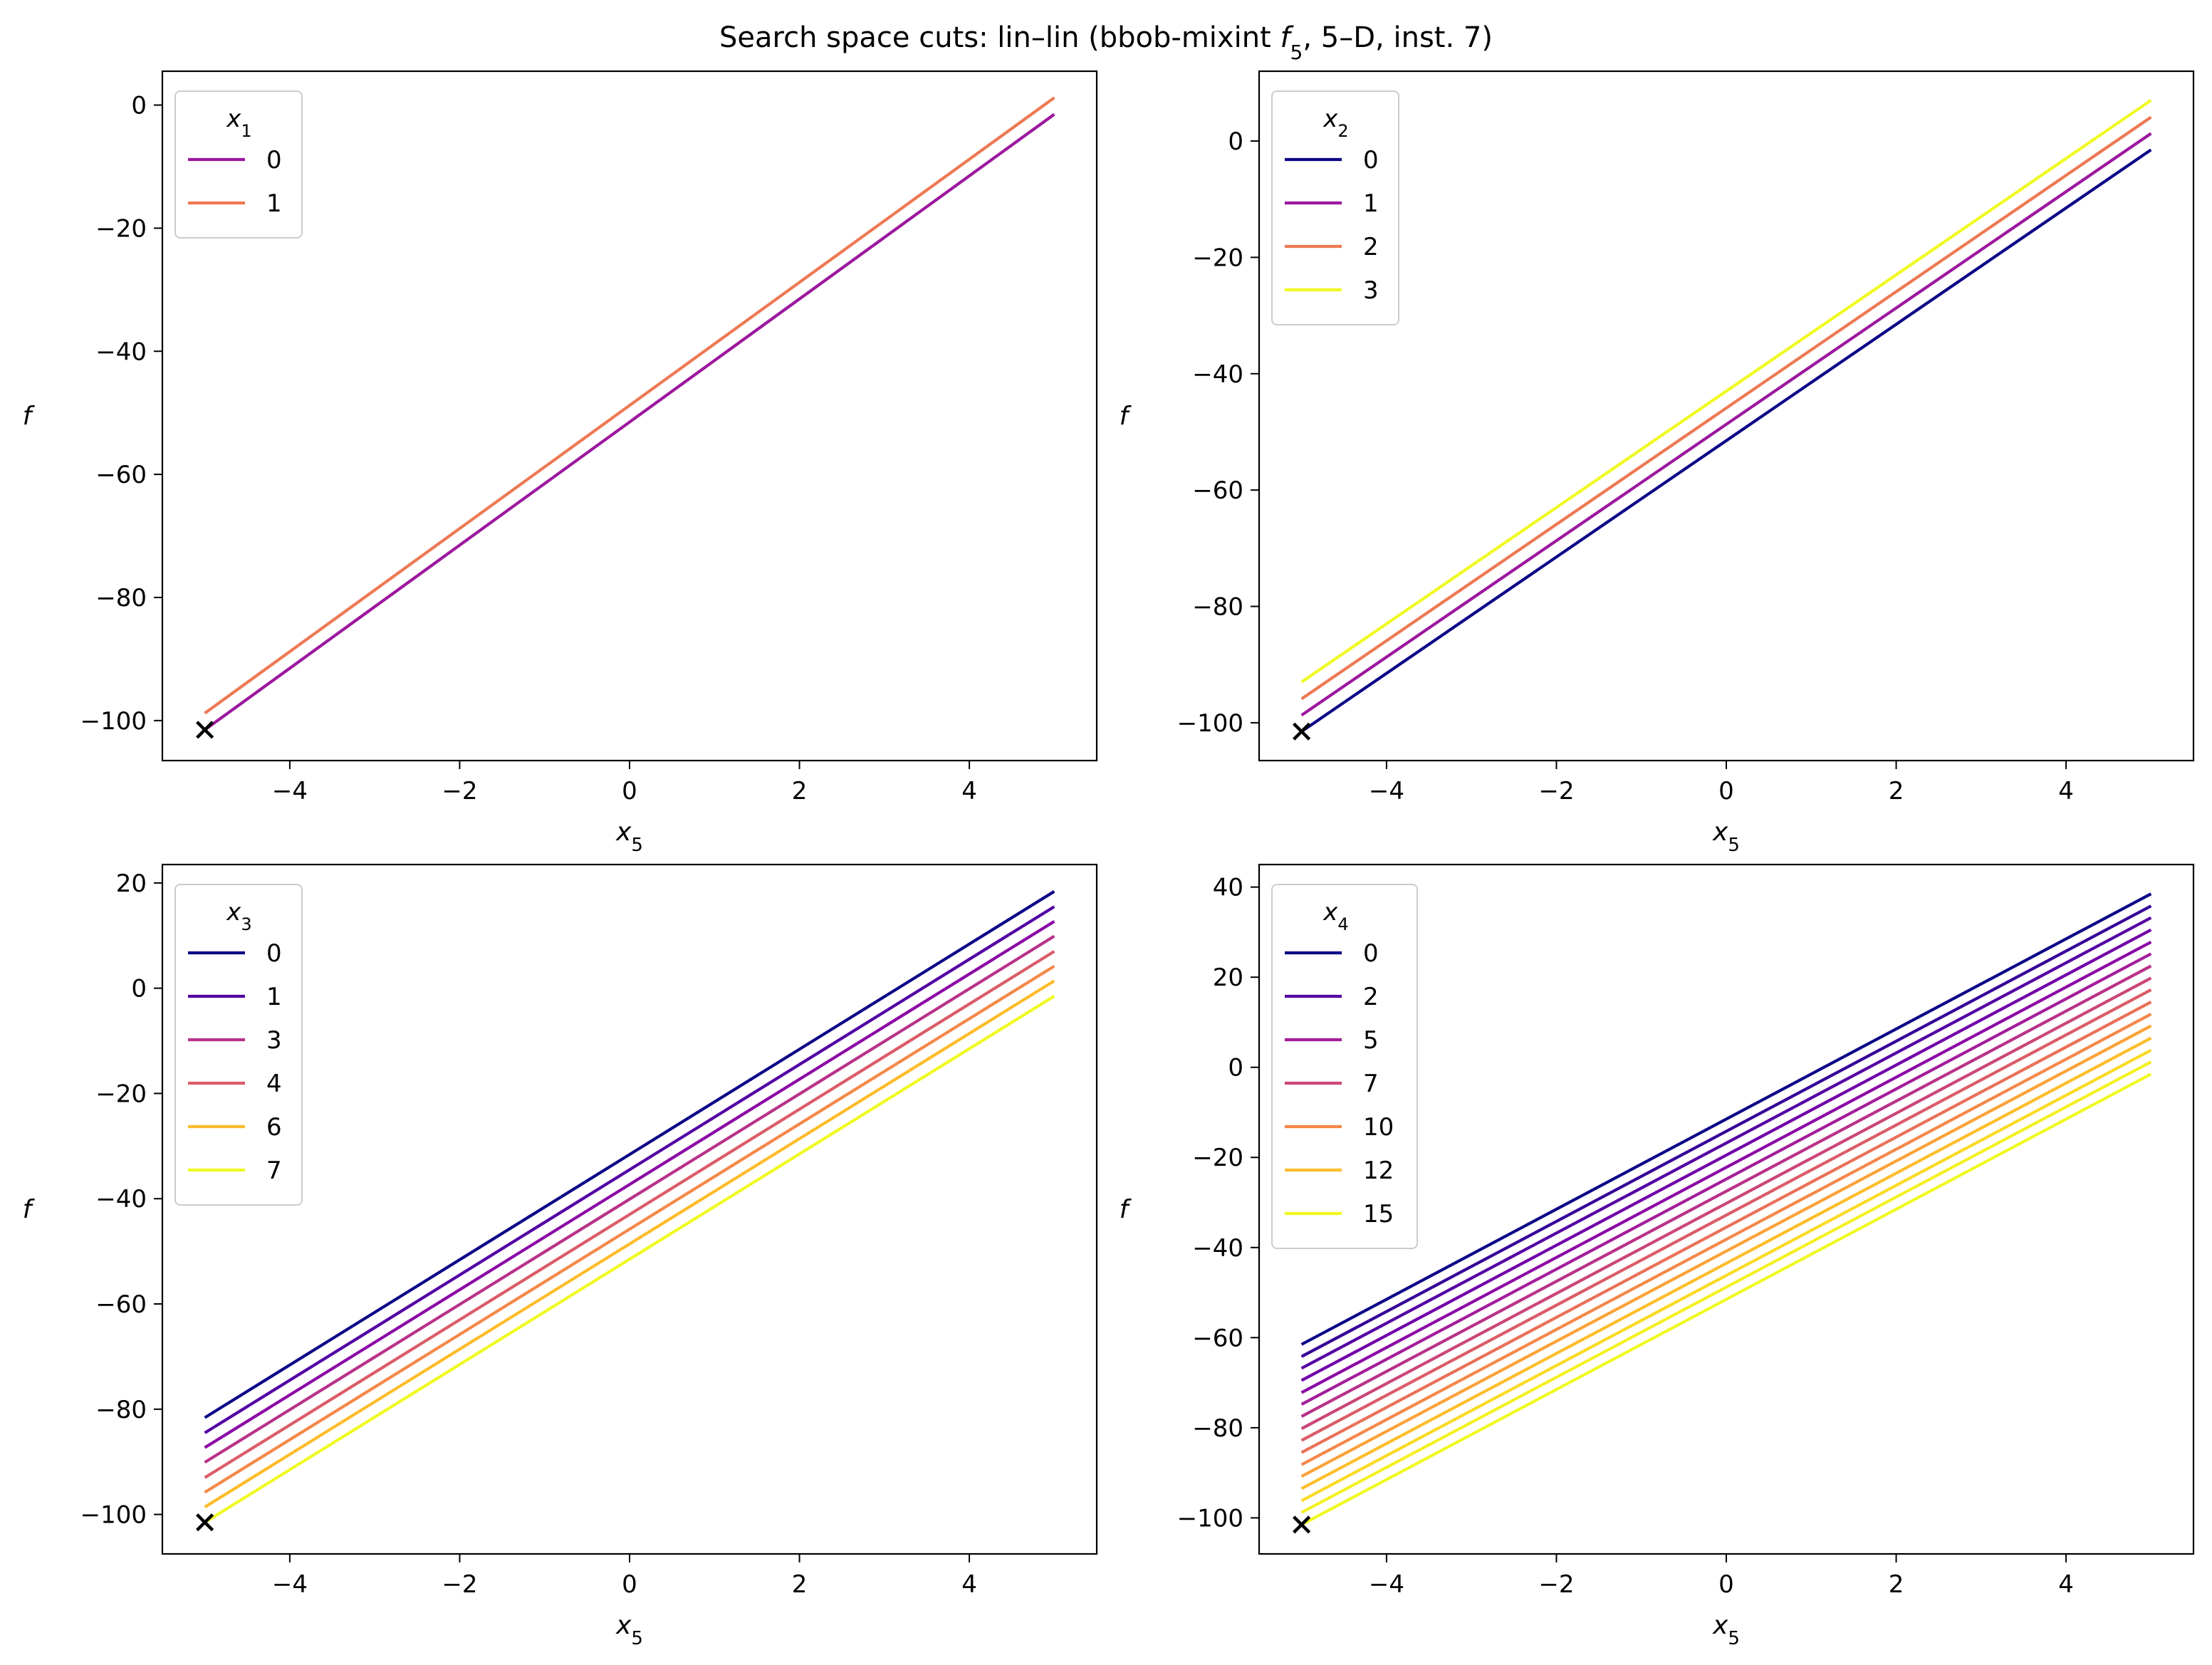 This screenshot has width=2212, height=1665. I want to click on legend-title: x2, so click(1335, 123).